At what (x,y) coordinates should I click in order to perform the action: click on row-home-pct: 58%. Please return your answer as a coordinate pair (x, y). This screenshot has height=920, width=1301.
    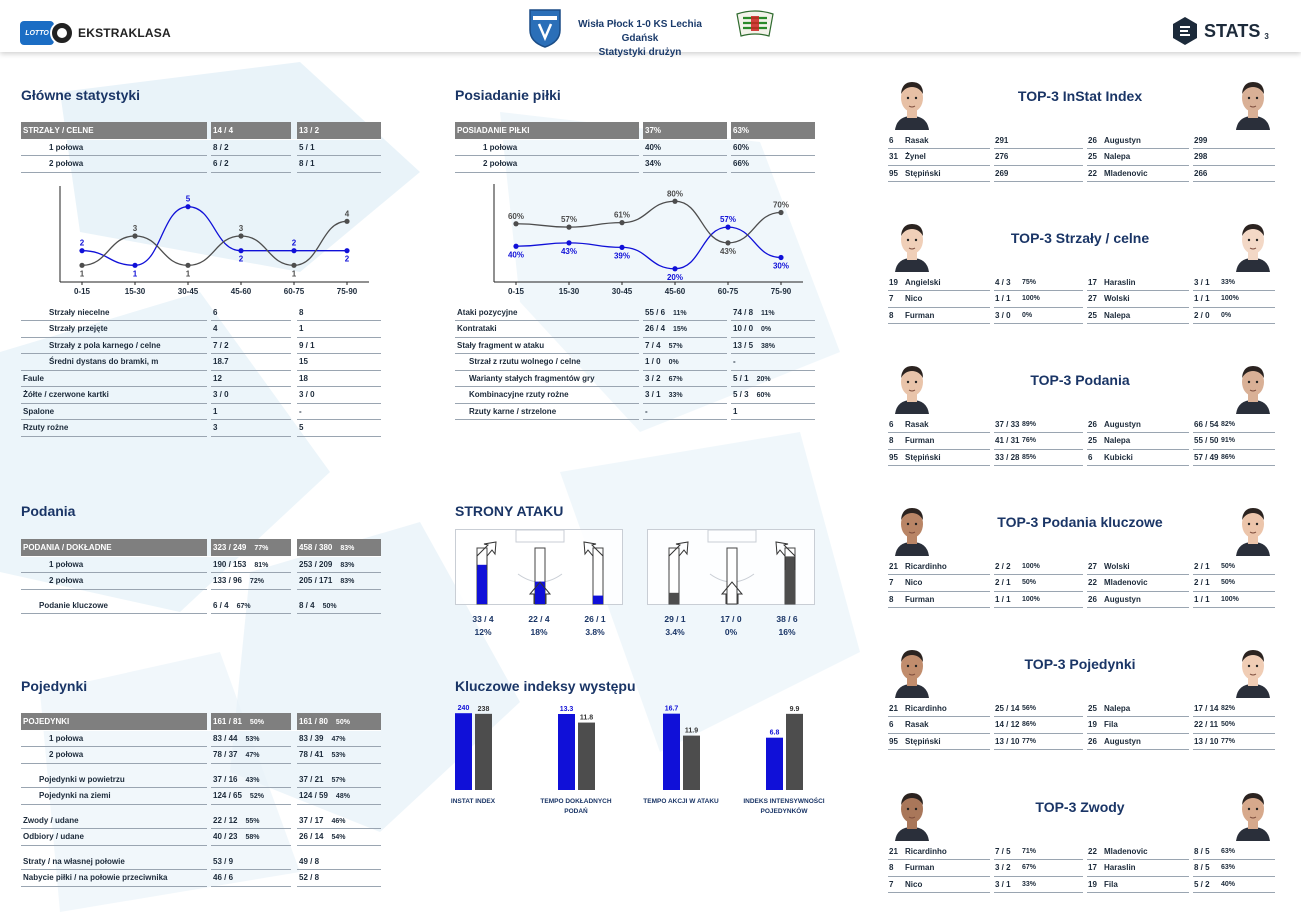
    Looking at the image, I should click on (252, 838).